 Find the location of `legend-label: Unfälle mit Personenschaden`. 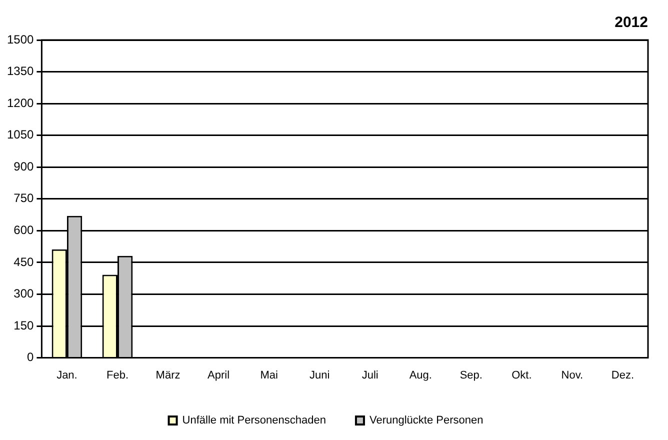

legend-label: Unfälle mit Personenschaden is located at coordinates (254, 420).